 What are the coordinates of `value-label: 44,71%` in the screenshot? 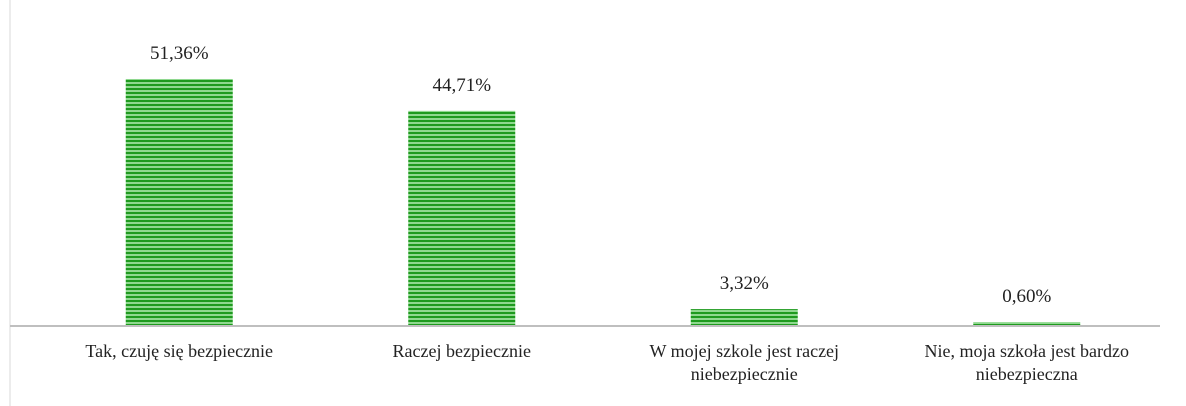 It's located at (461, 85).